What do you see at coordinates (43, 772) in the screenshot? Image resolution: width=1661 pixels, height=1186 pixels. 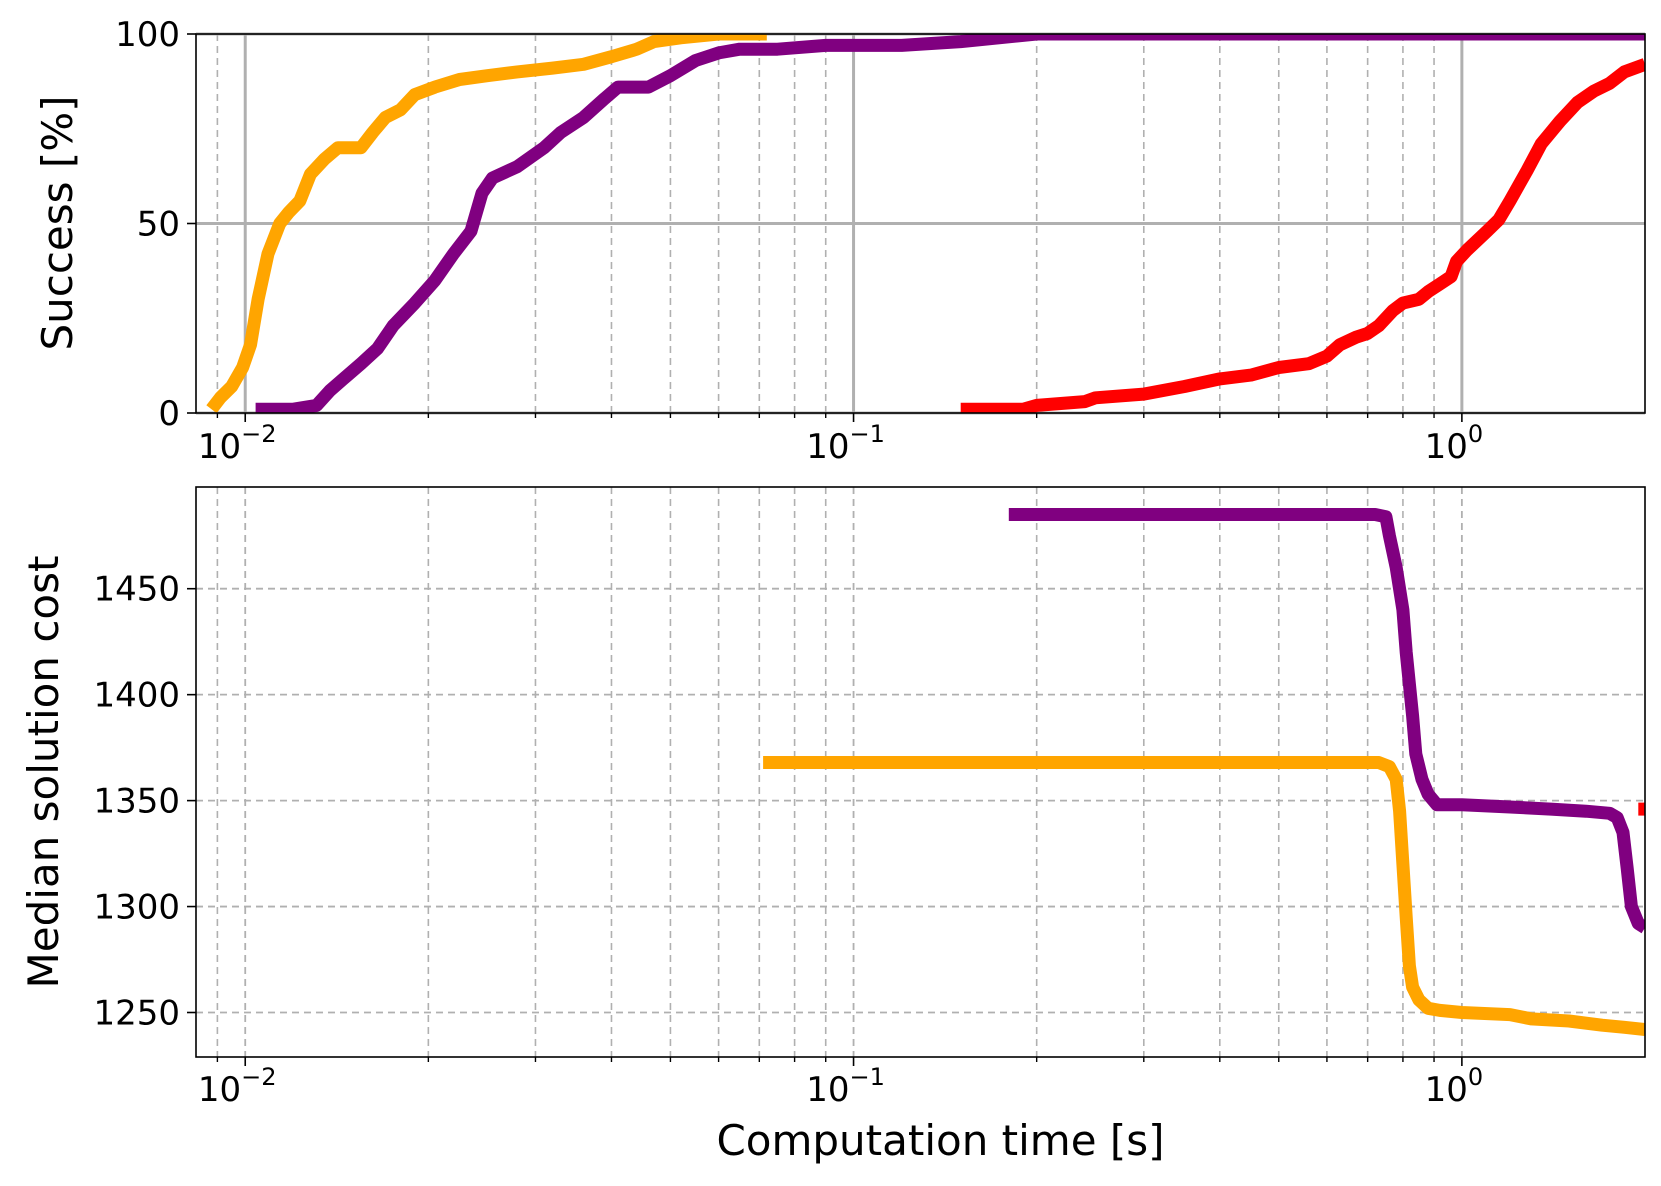 I see `y-axis-label: Median solution cost` at bounding box center [43, 772].